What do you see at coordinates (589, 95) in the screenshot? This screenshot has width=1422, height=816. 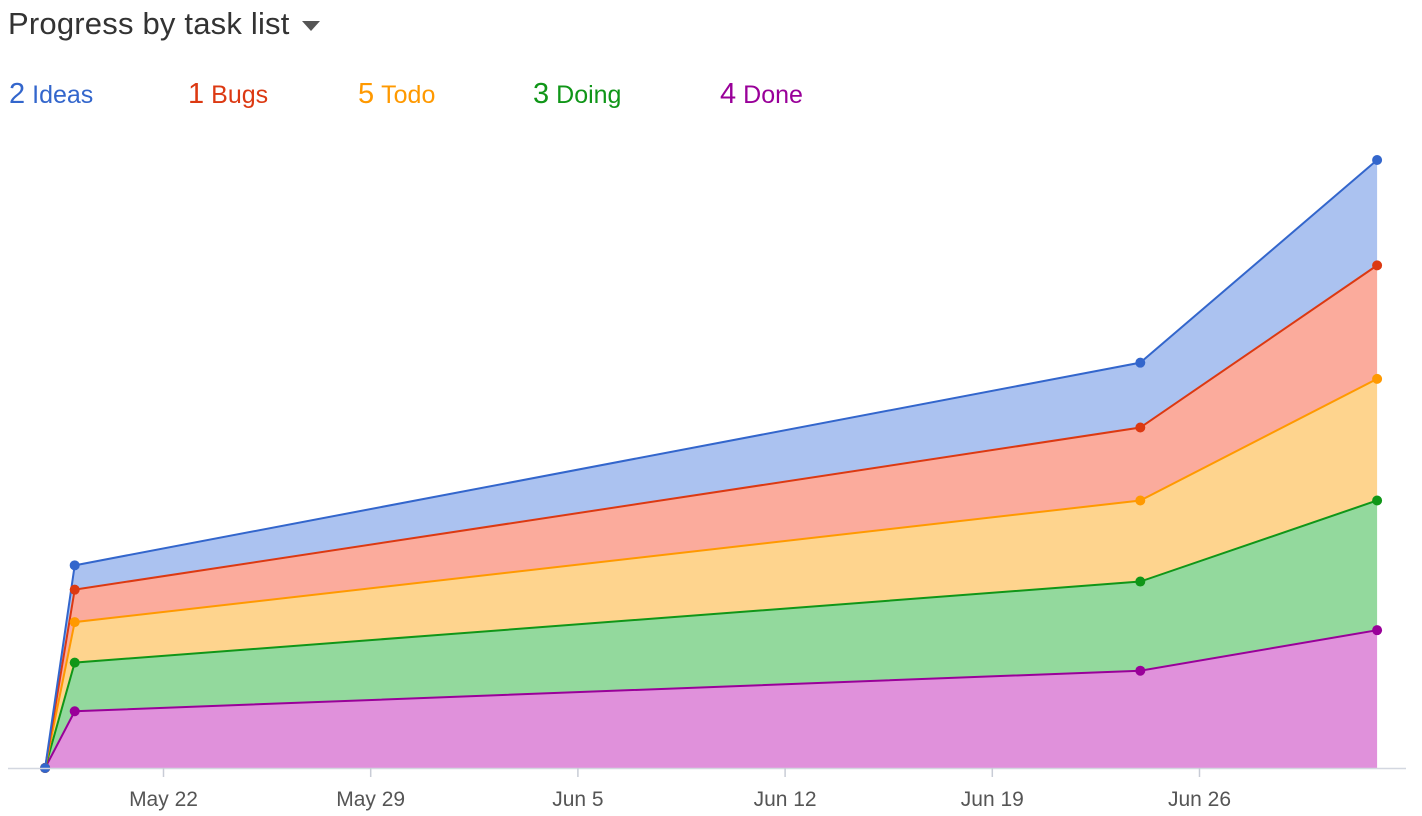 I see `legend-label: Doing` at bounding box center [589, 95].